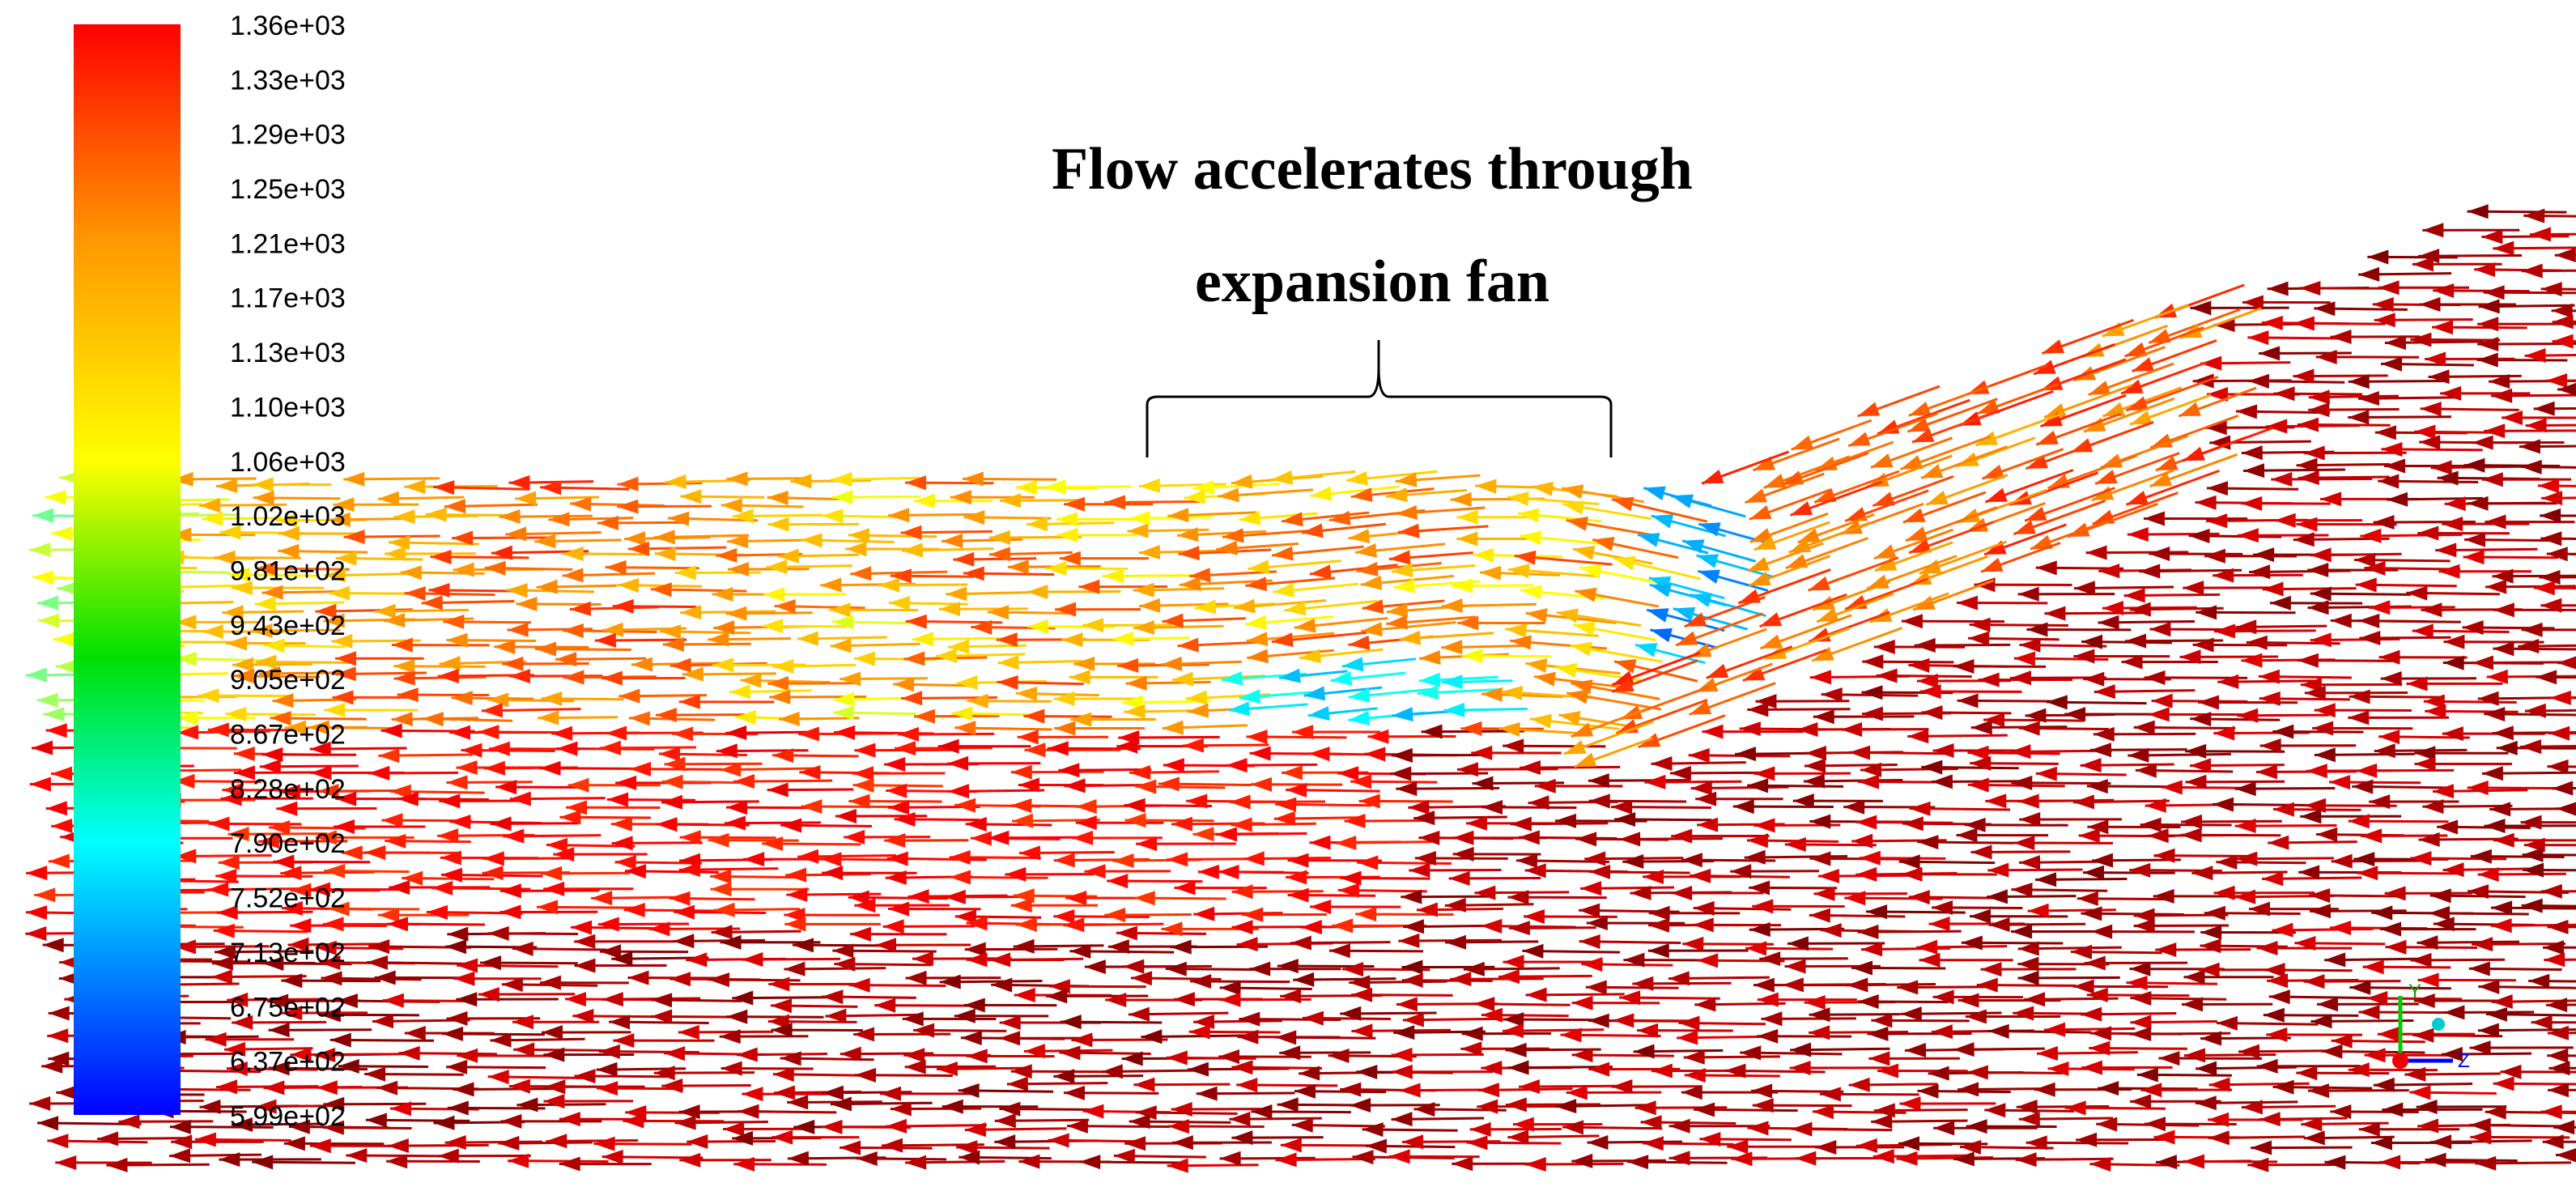  What do you see at coordinates (288, 516) in the screenshot?
I see `colorbar-label: 1.02e+03` at bounding box center [288, 516].